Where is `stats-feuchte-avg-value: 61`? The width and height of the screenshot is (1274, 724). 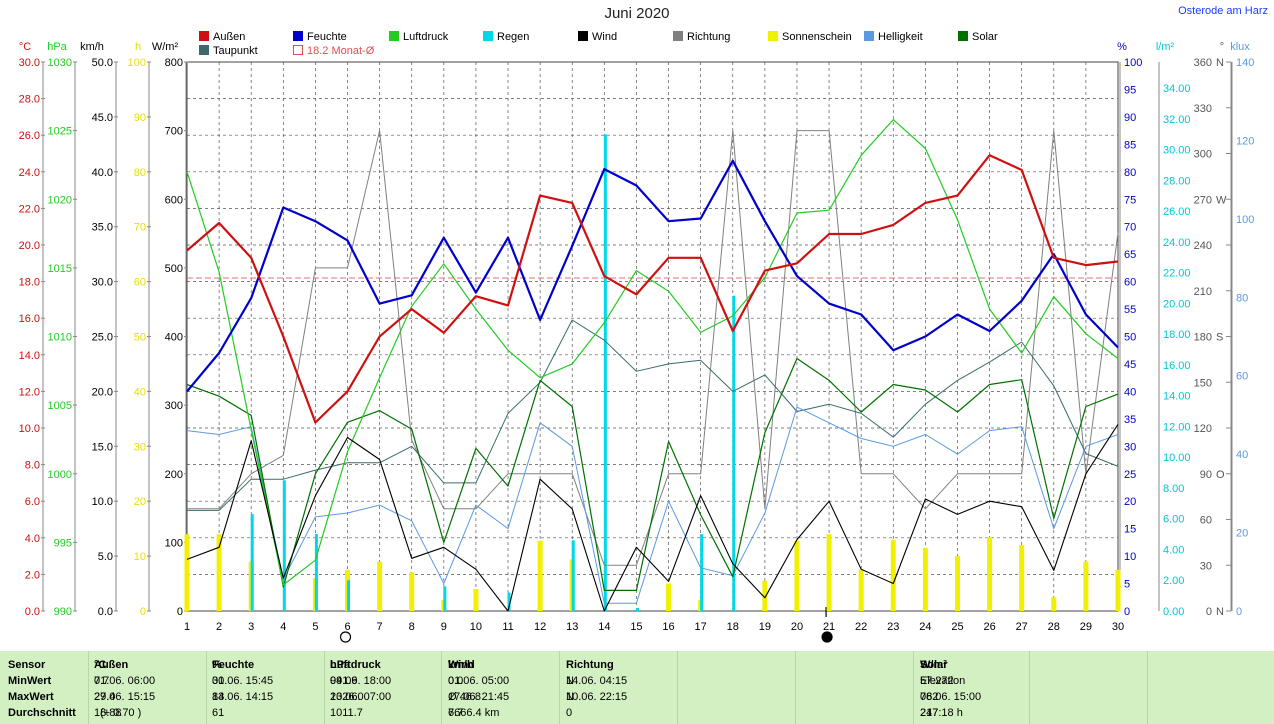
stats-feuchte-avg-value: 61 is located at coordinates (218, 713).